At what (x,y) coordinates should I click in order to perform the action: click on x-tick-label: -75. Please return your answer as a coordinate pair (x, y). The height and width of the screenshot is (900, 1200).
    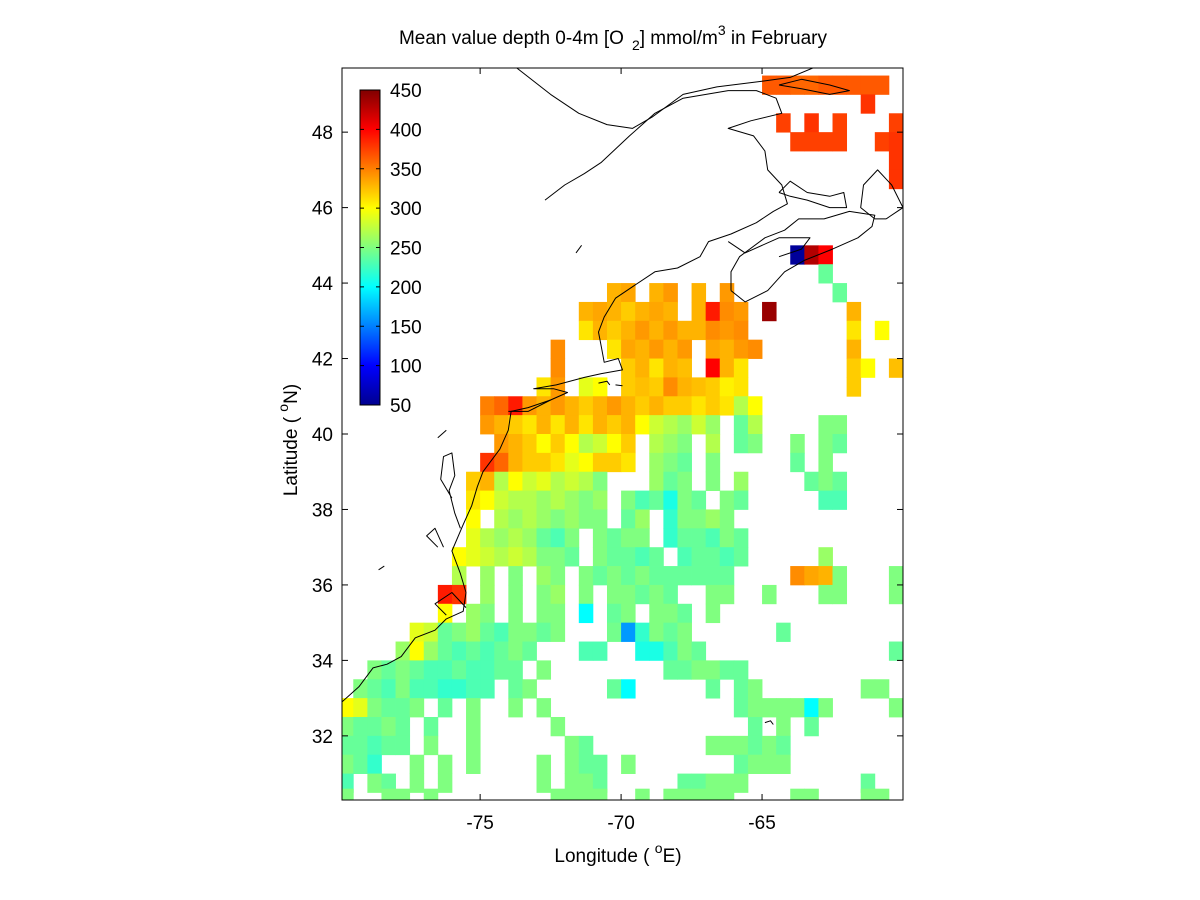
    Looking at the image, I should click on (479, 823).